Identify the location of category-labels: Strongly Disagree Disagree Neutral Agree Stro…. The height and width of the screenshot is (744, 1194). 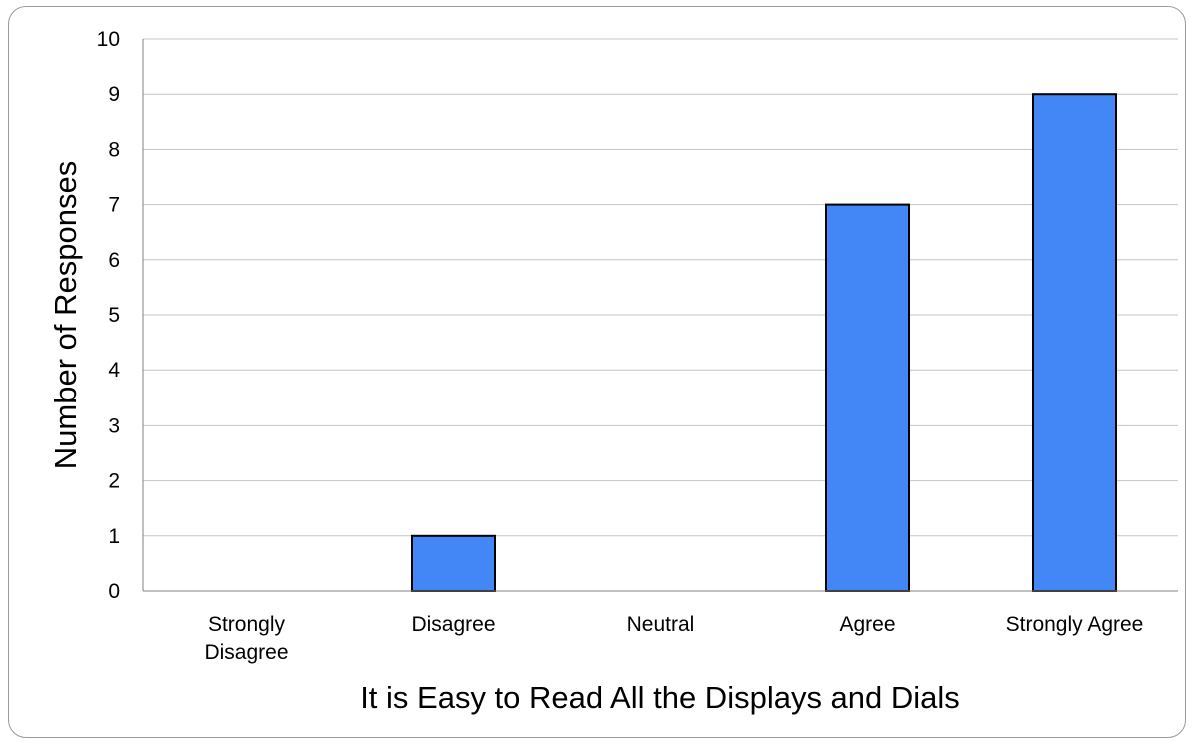
(673, 638).